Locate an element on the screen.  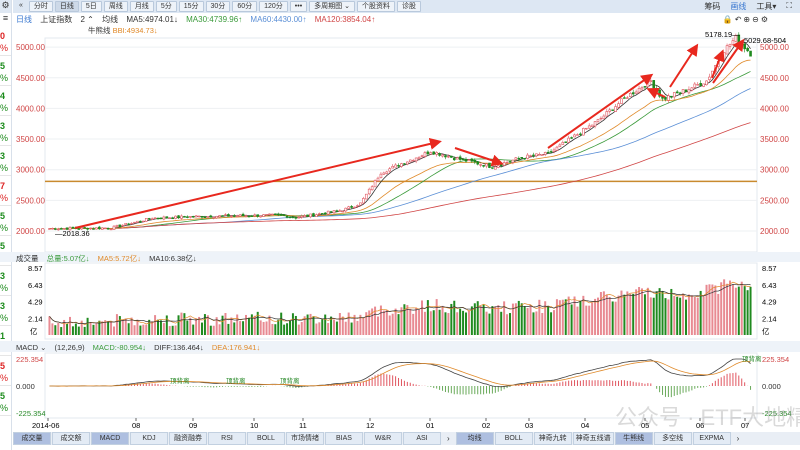
indicator-tab: BIAS is located at coordinates (344, 438).